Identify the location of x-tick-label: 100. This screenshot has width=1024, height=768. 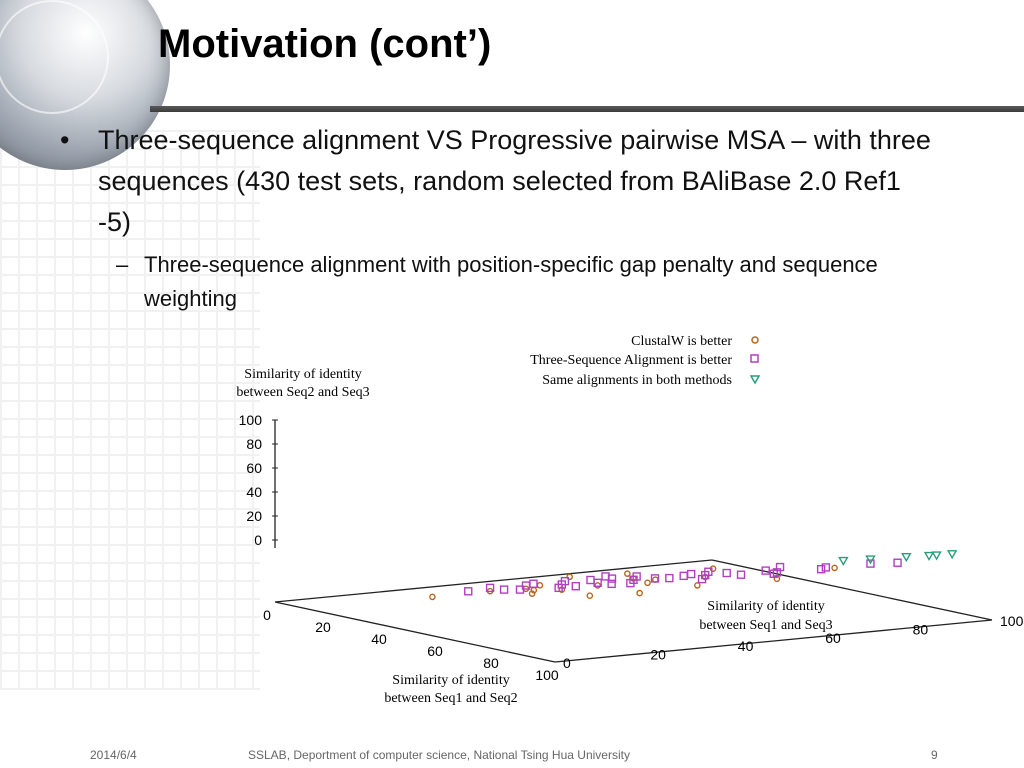
(547, 675).